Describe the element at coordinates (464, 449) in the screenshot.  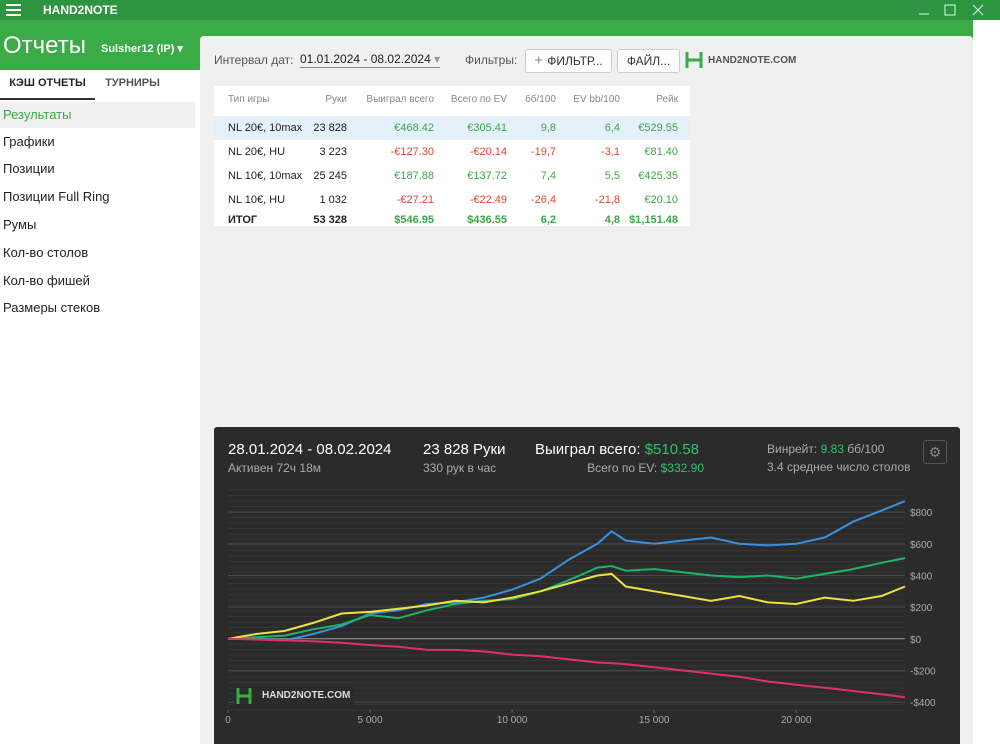
I see `hands: 23 828 Руки` at that location.